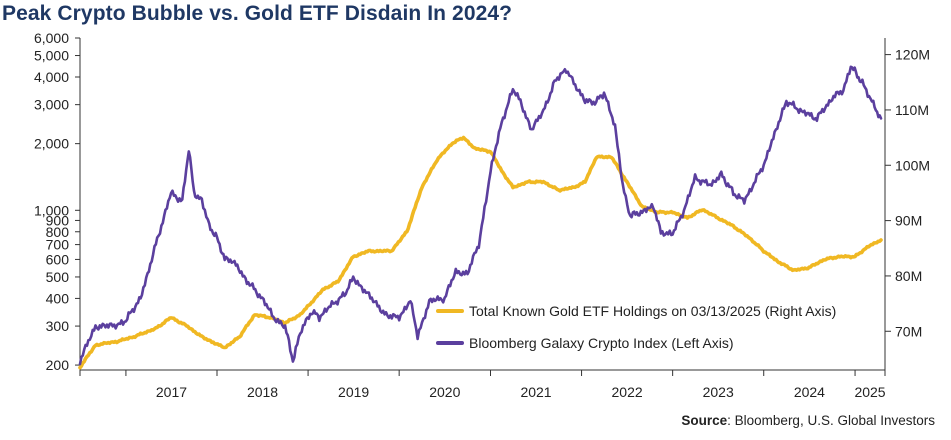  What do you see at coordinates (444, 392) in the screenshot?
I see `x-tick-label: 2020` at bounding box center [444, 392].